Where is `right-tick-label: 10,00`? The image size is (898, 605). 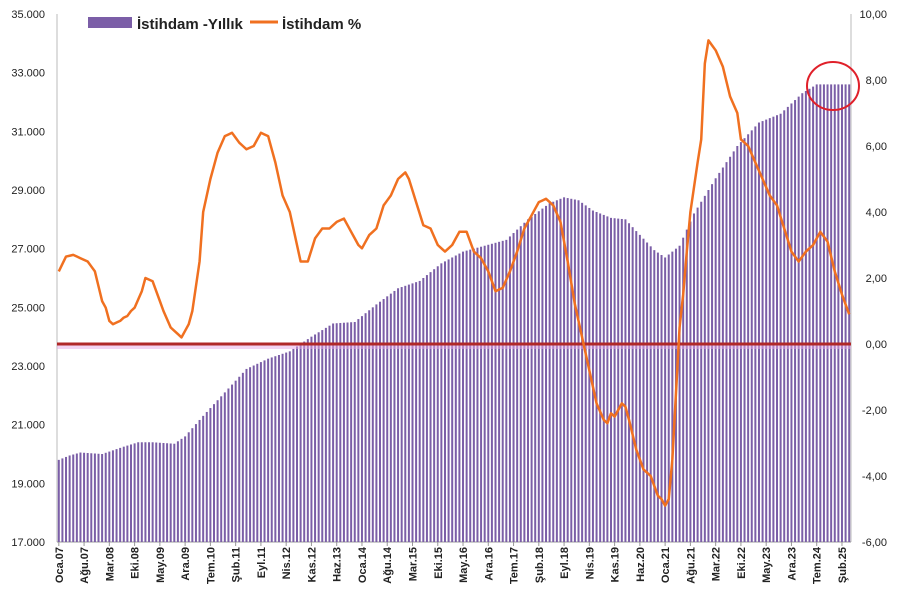
right-tick-label: 10,00 is located at coordinates (873, 15).